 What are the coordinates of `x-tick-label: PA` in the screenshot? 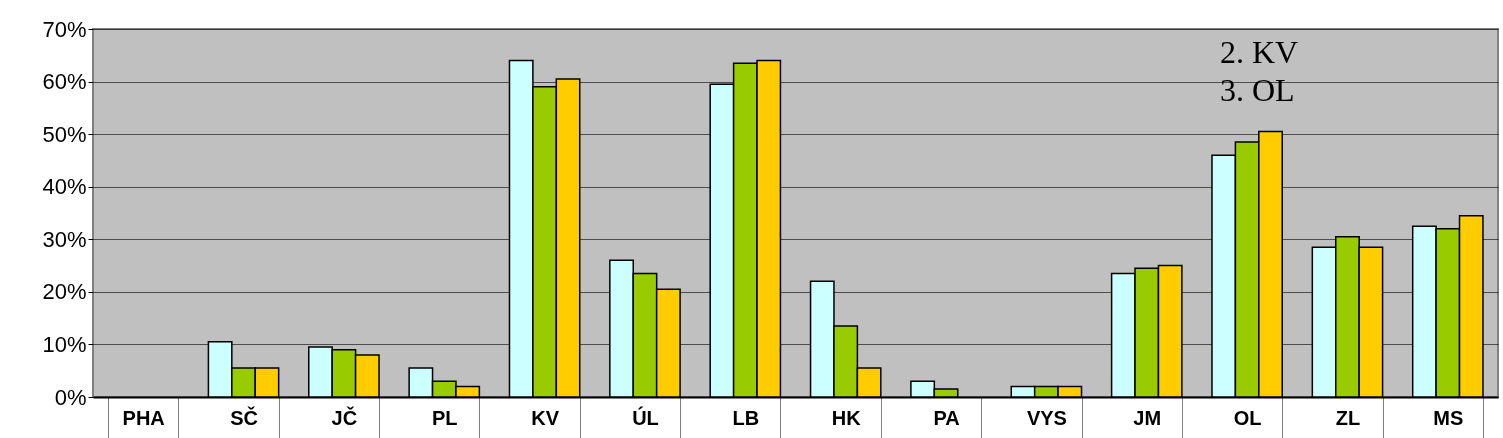 It's located at (946, 417).